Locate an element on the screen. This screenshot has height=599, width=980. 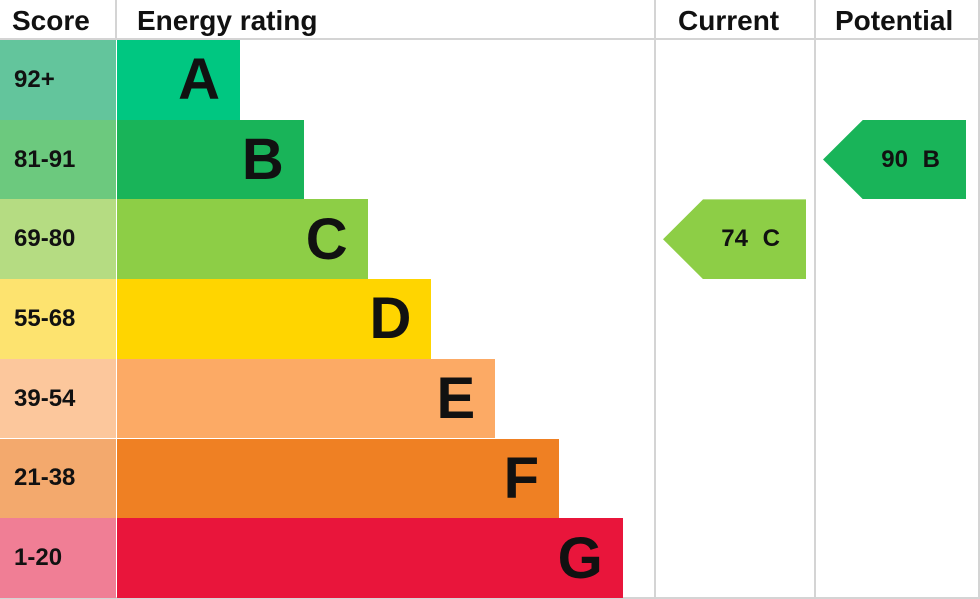
score-range-b: 81-91 is located at coordinates (58, 159).